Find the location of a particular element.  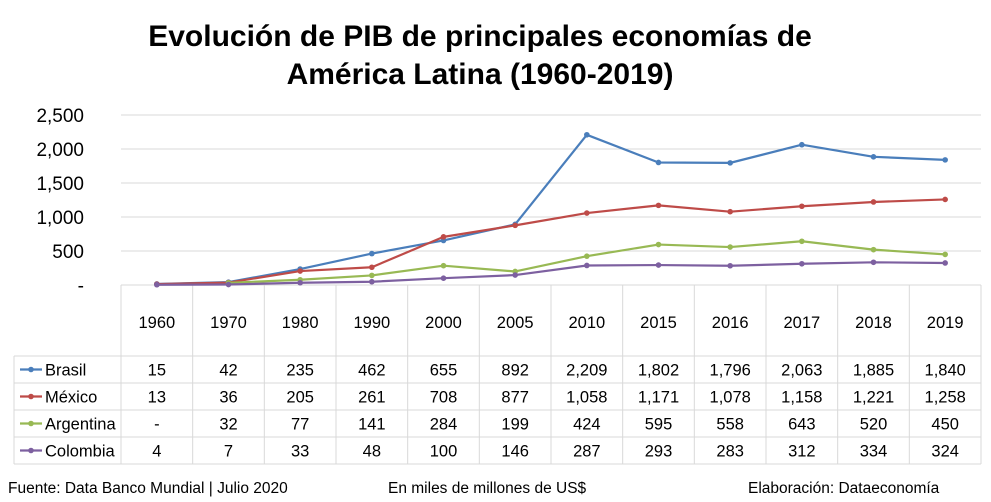

table-cell: 13 is located at coordinates (157, 398).